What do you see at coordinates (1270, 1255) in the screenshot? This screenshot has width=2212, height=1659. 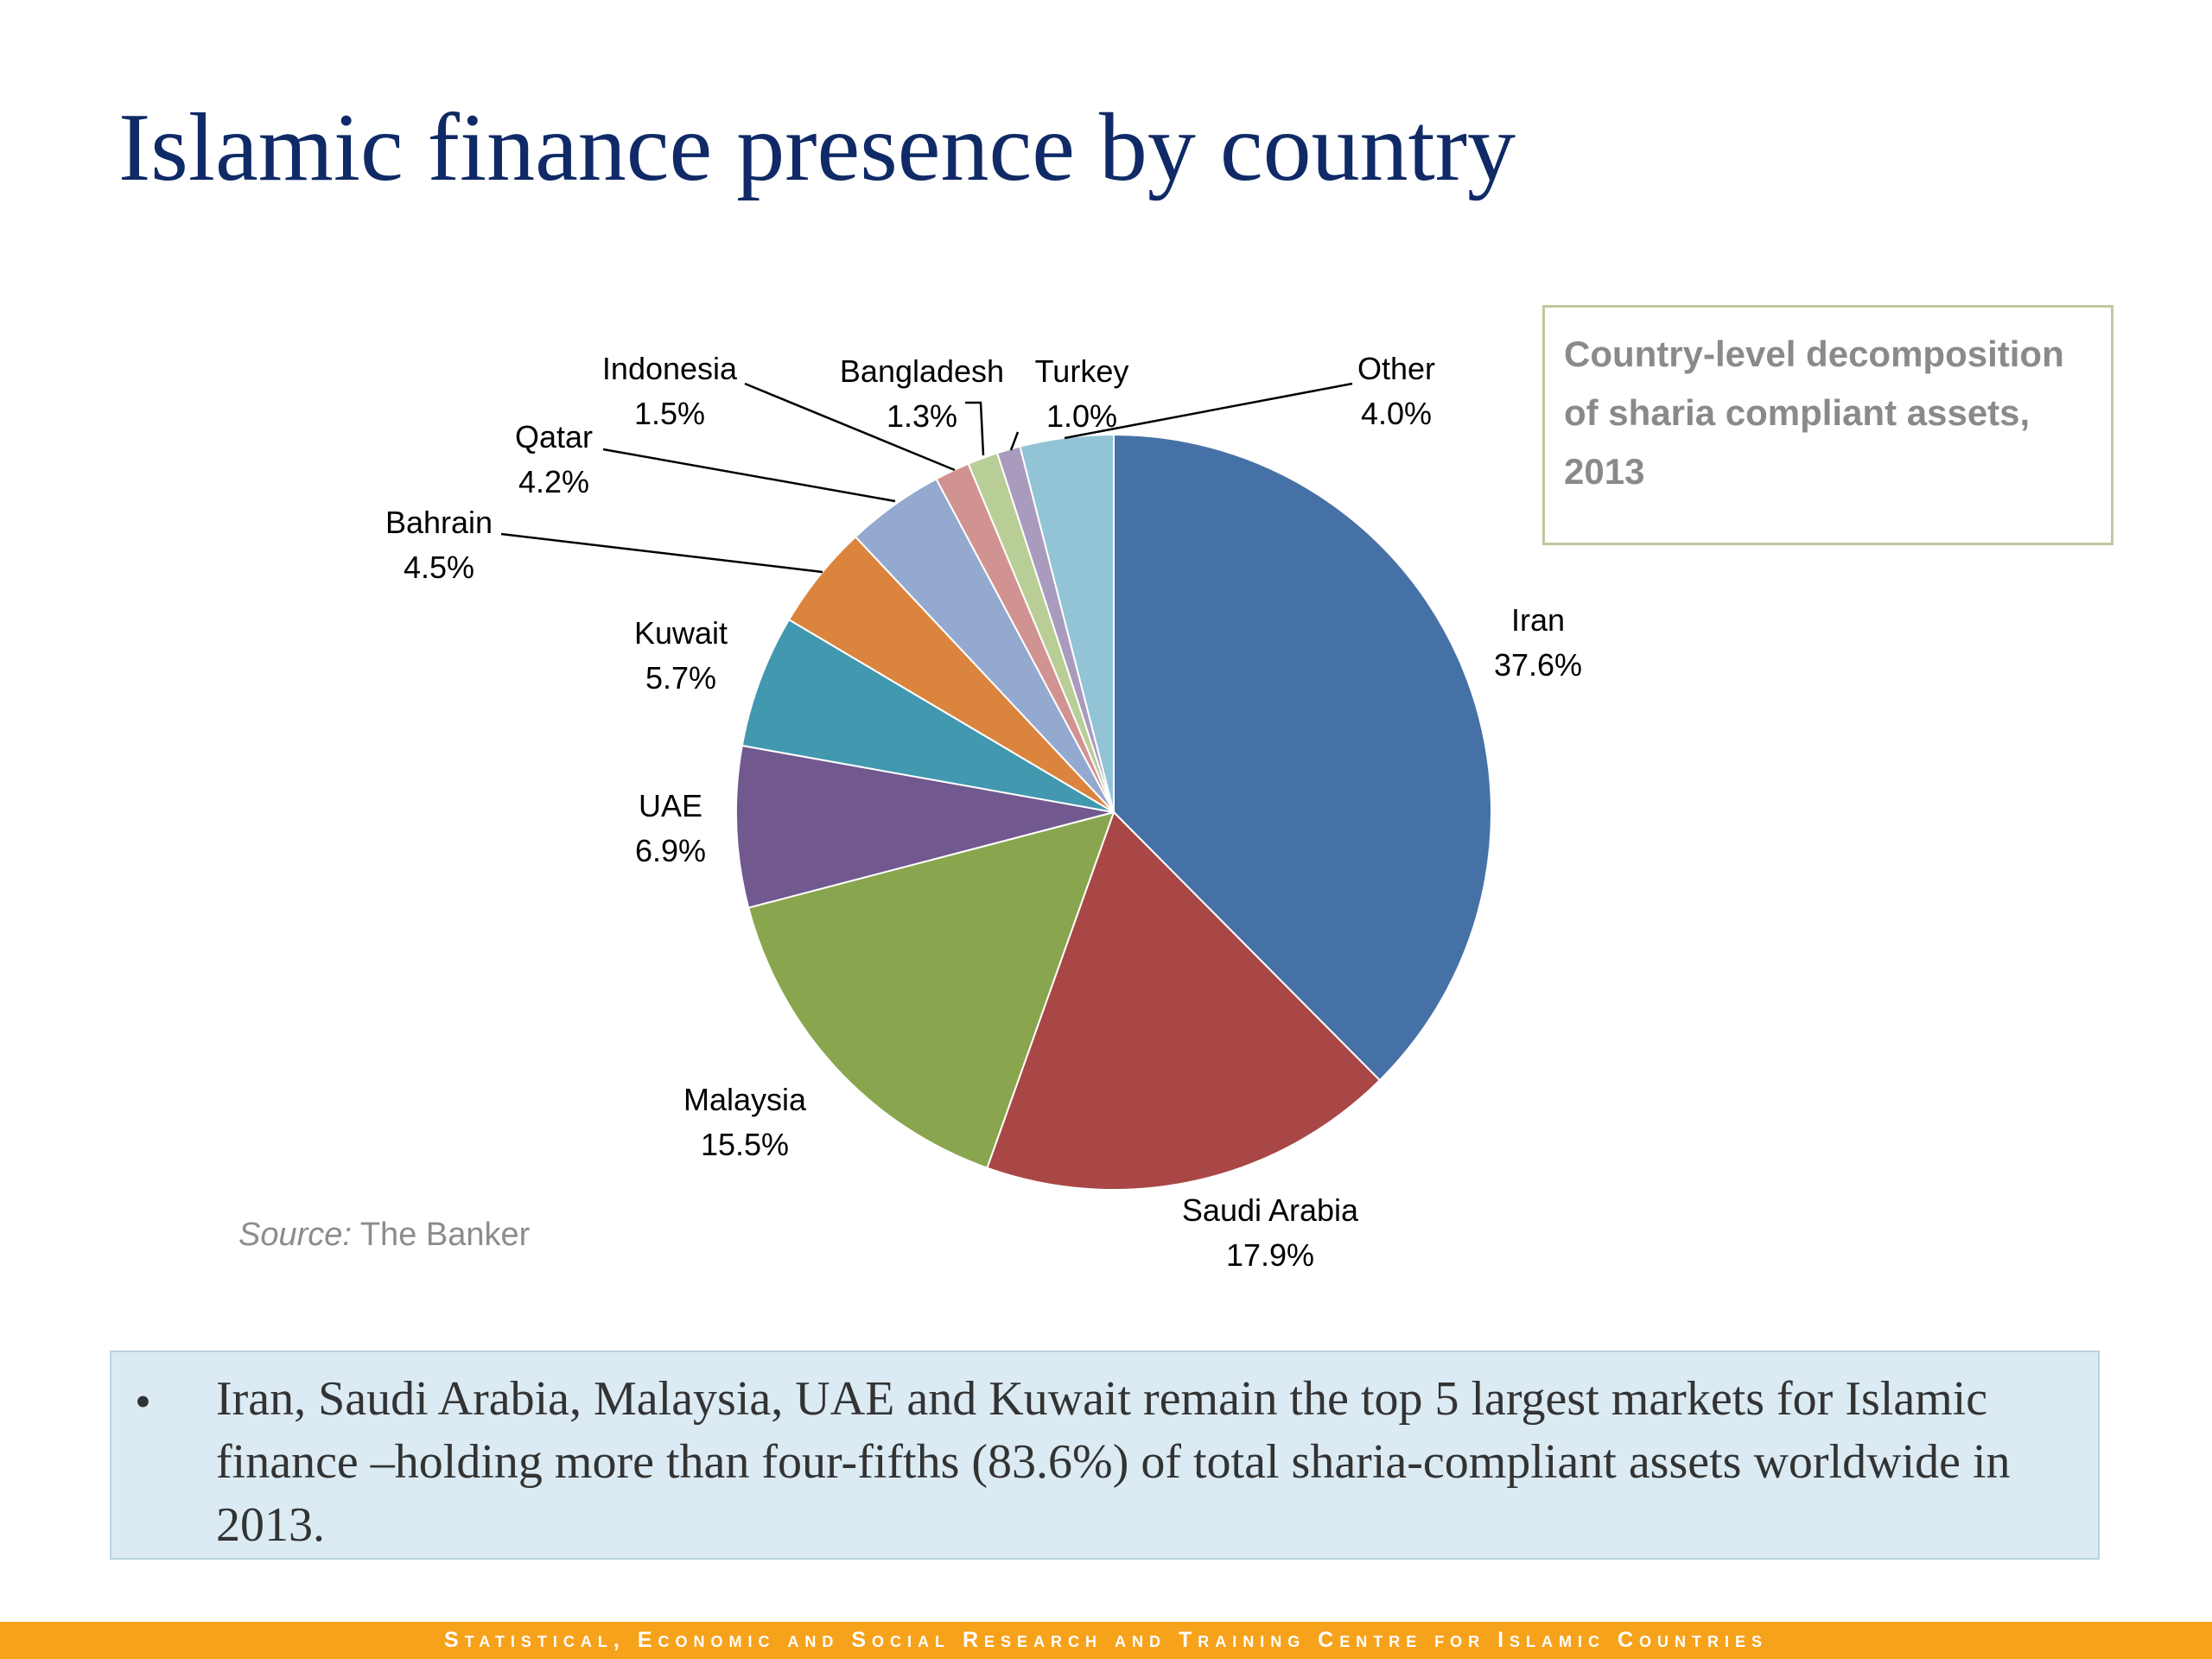 I see `slice-value-saudi-arabia: 17.9%` at bounding box center [1270, 1255].